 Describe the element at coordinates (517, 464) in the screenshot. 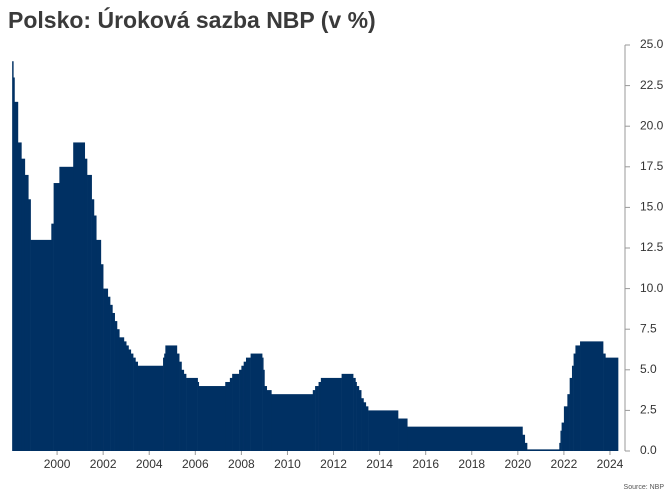

I see `x-tick-label: 2020` at that location.